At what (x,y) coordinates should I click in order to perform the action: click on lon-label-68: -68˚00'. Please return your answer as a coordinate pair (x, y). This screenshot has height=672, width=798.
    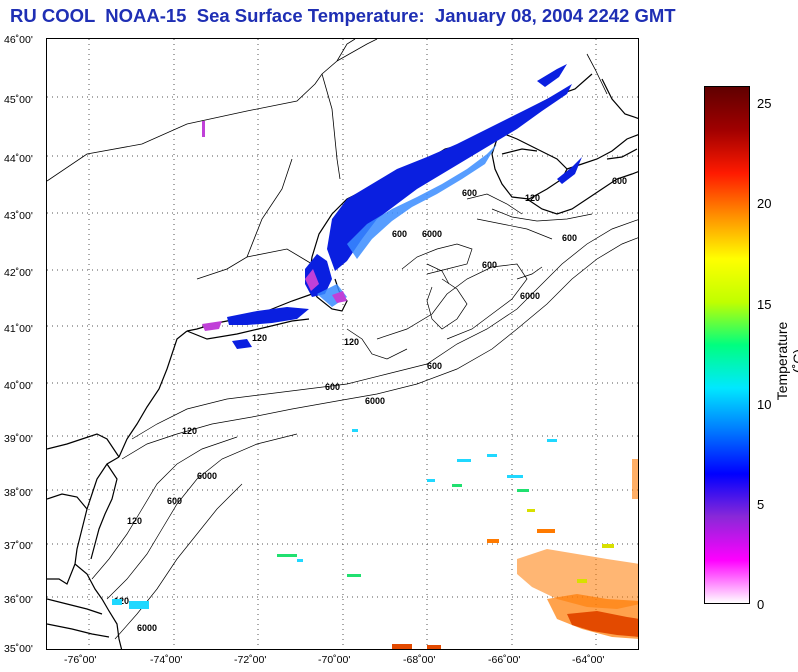
    Looking at the image, I should click on (419, 660).